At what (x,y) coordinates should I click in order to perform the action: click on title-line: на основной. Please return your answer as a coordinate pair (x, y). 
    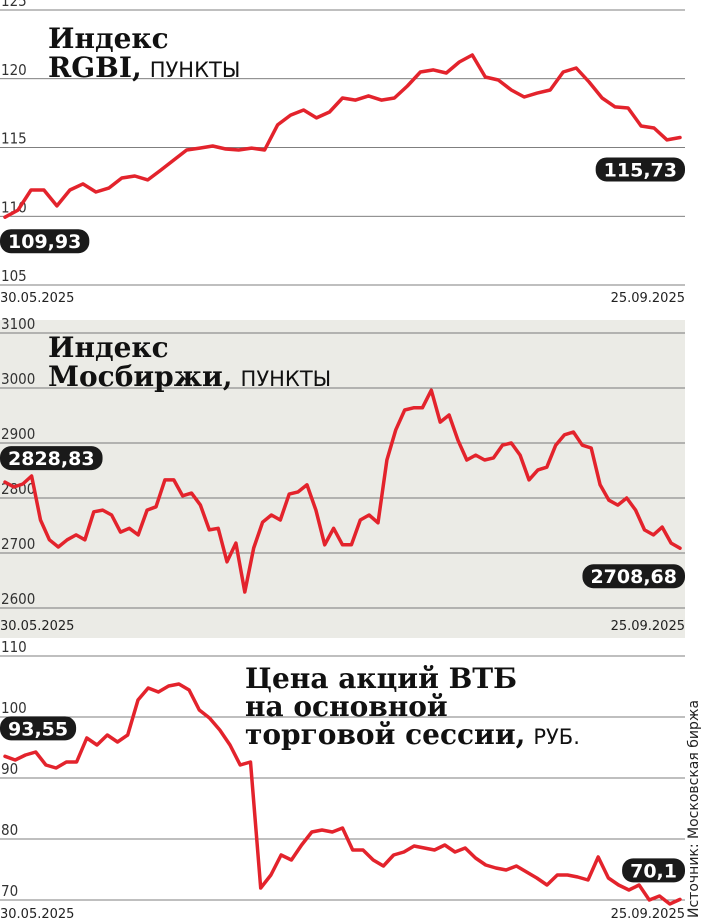
    Looking at the image, I should click on (346, 706).